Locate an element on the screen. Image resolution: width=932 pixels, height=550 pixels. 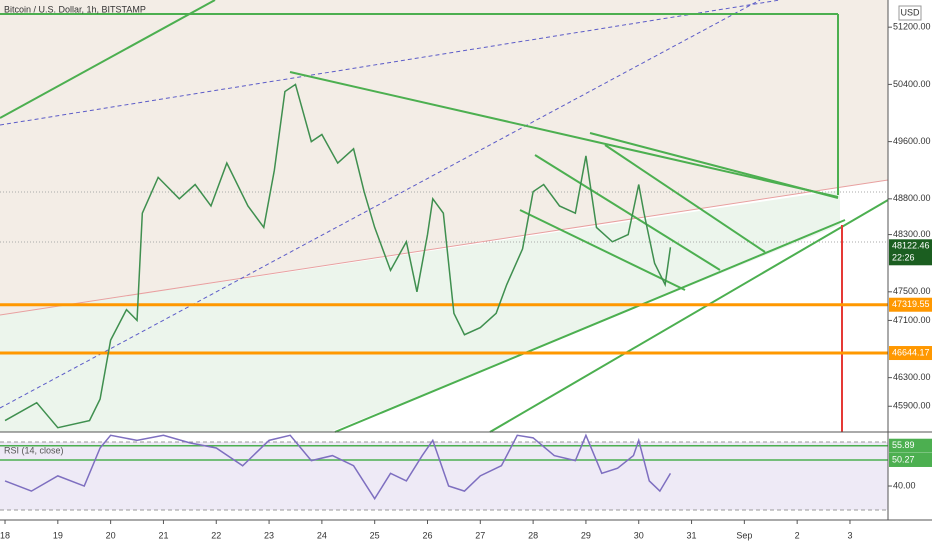
y-tick-label: 47100.00 is located at coordinates (912, 320).